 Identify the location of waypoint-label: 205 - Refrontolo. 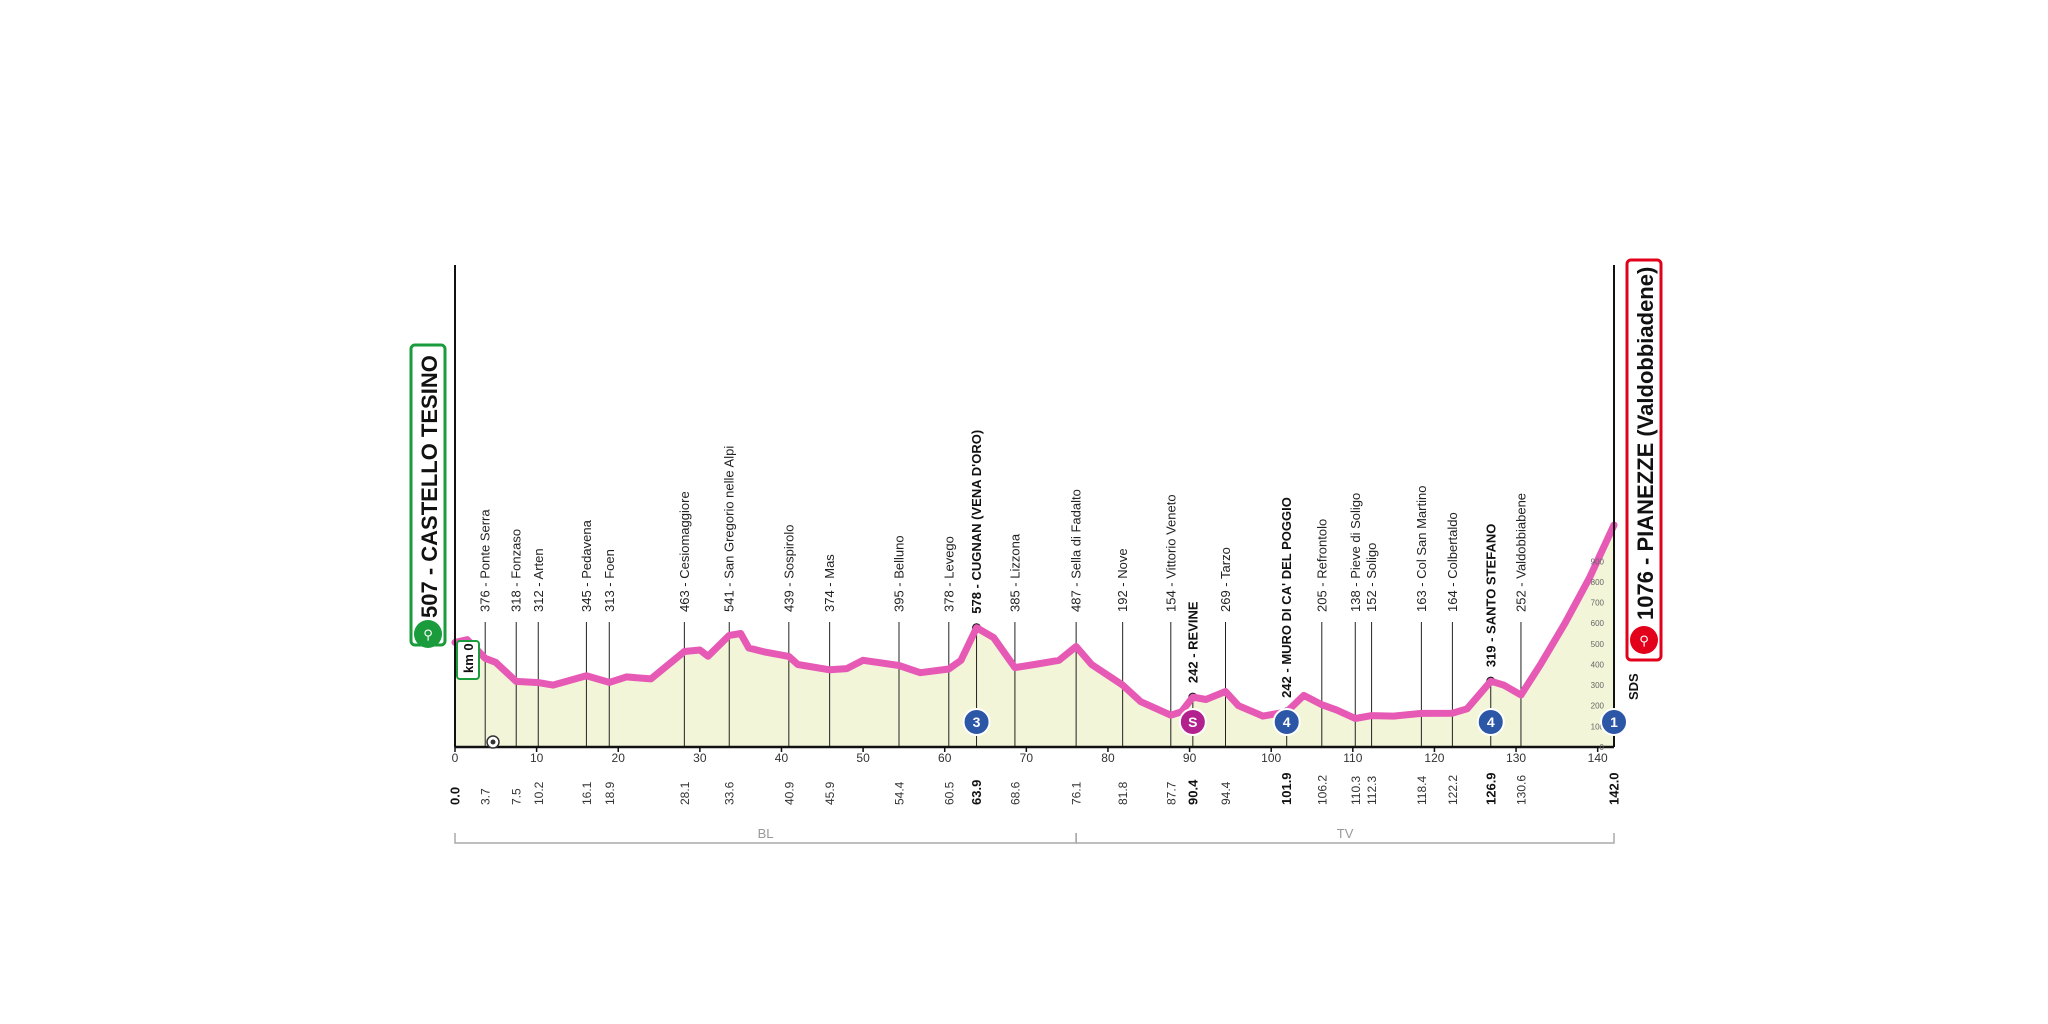
(1321, 565).